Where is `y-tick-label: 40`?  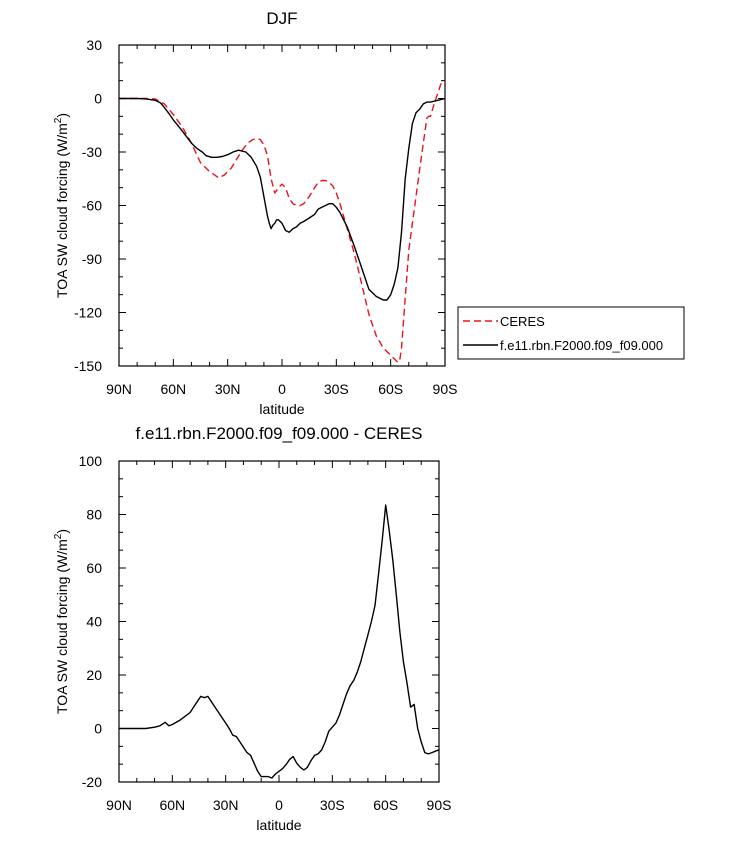 y-tick-label: 40 is located at coordinates (94, 622).